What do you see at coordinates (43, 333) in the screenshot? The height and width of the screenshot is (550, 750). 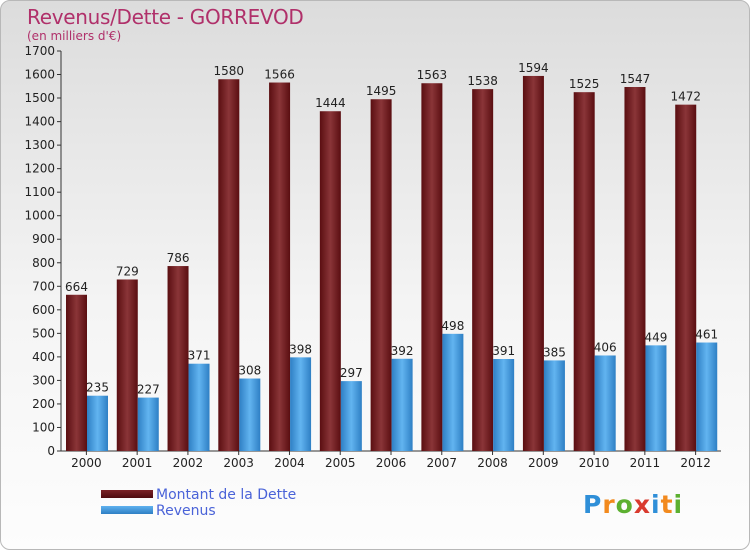 I see `y-tick-label: 500` at bounding box center [43, 333].